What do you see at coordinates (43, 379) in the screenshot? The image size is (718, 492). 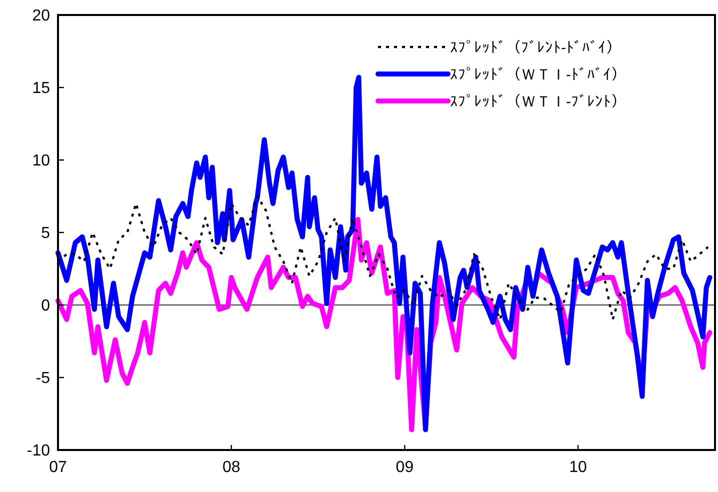 I see `y-tick-label: -5` at bounding box center [43, 379].